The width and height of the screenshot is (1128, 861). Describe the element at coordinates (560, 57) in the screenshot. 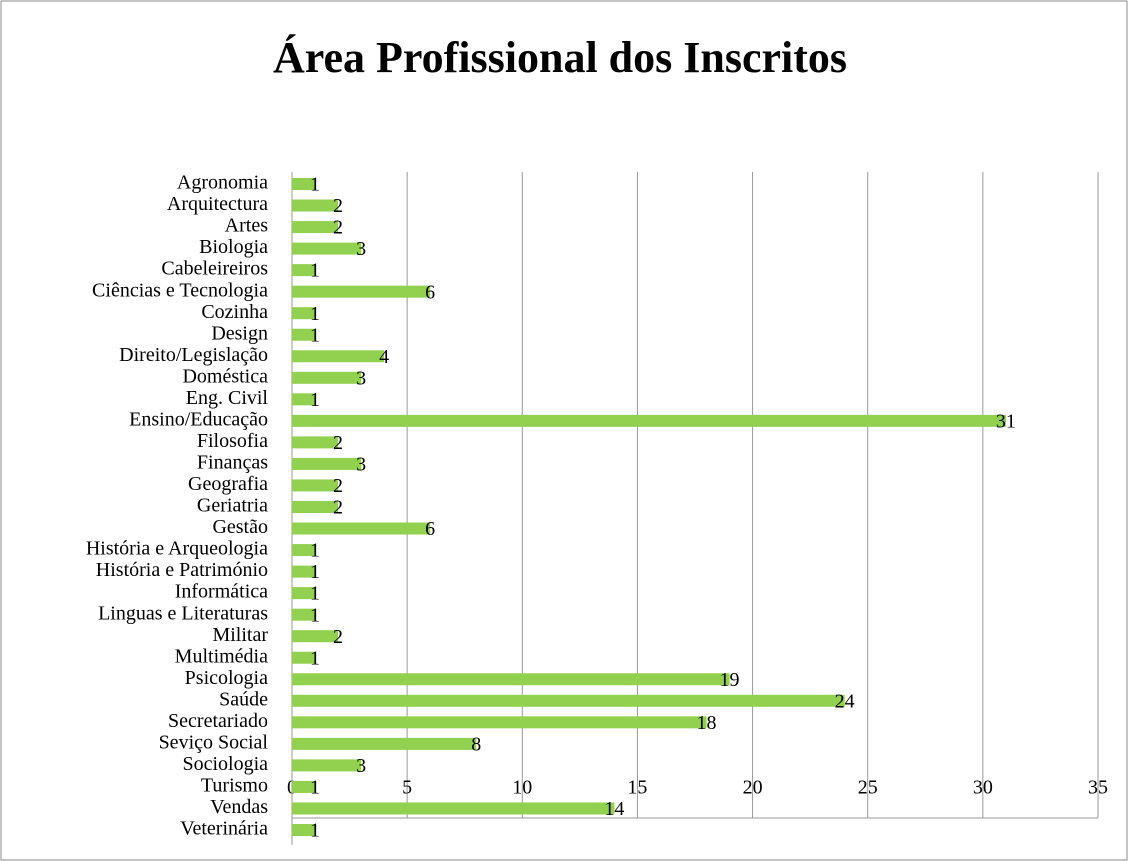

I see `chart-title: Área Profissional dos Inscritos` at that location.